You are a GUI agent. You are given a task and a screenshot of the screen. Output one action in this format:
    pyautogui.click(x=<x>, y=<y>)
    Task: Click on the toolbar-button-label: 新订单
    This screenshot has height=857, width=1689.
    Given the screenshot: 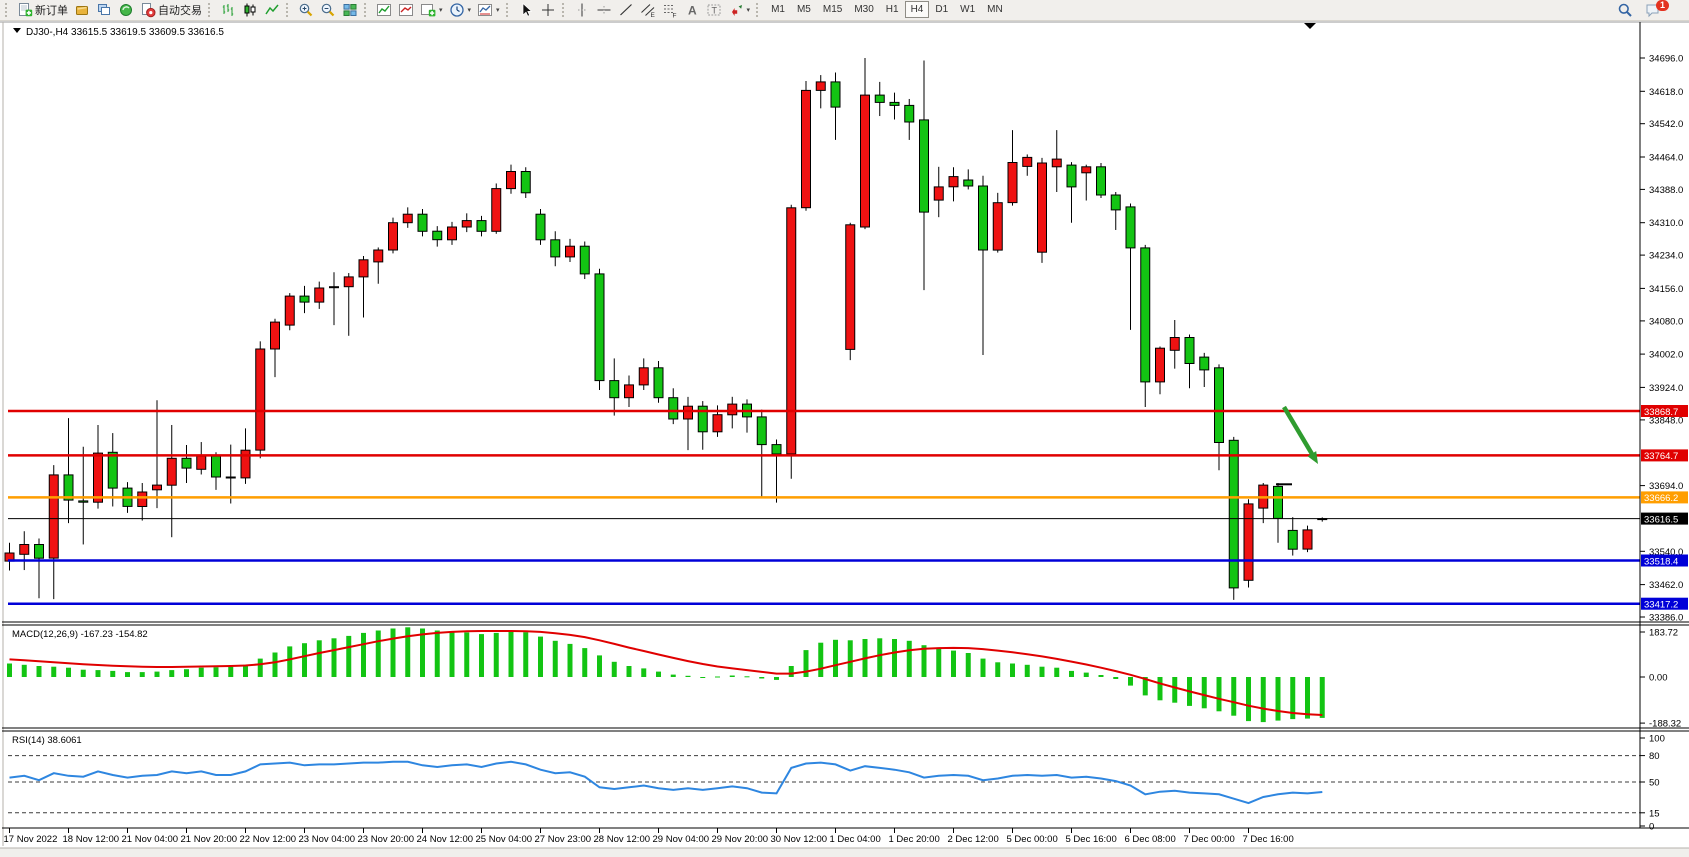 What is the action you would take?
    pyautogui.click(x=51, y=10)
    